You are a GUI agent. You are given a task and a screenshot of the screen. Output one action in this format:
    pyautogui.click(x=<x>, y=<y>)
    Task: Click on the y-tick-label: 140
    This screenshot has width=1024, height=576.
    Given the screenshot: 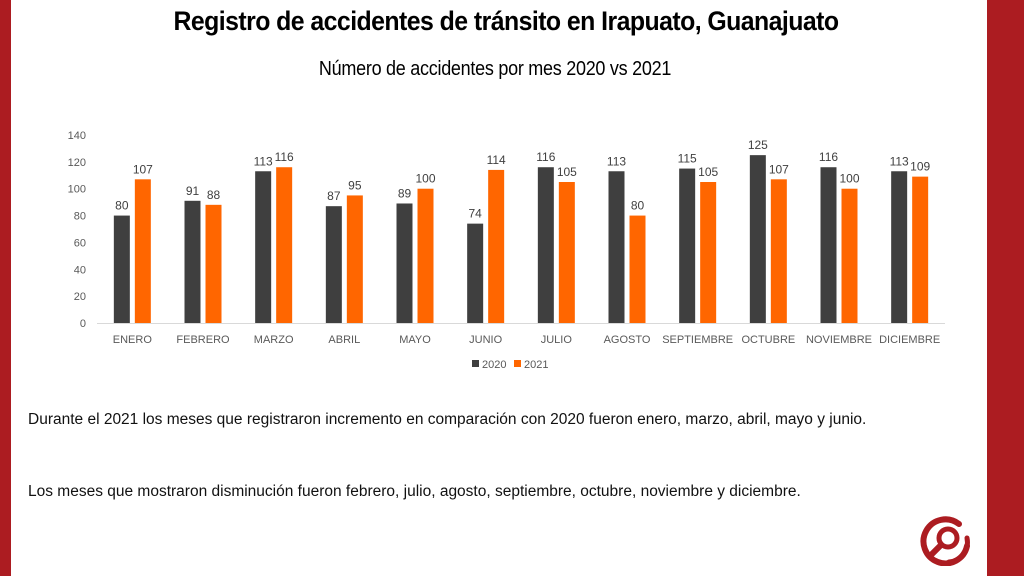 What is the action you would take?
    pyautogui.click(x=77, y=136)
    